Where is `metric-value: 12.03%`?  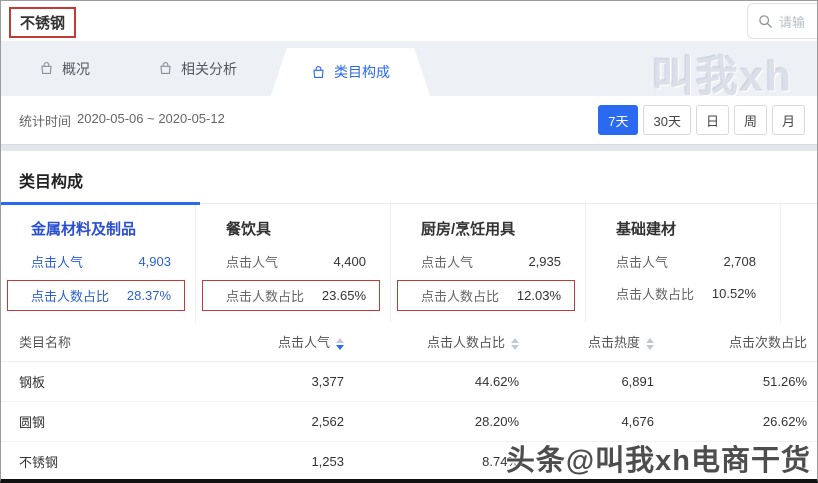 metric-value: 12.03% is located at coordinates (538, 295).